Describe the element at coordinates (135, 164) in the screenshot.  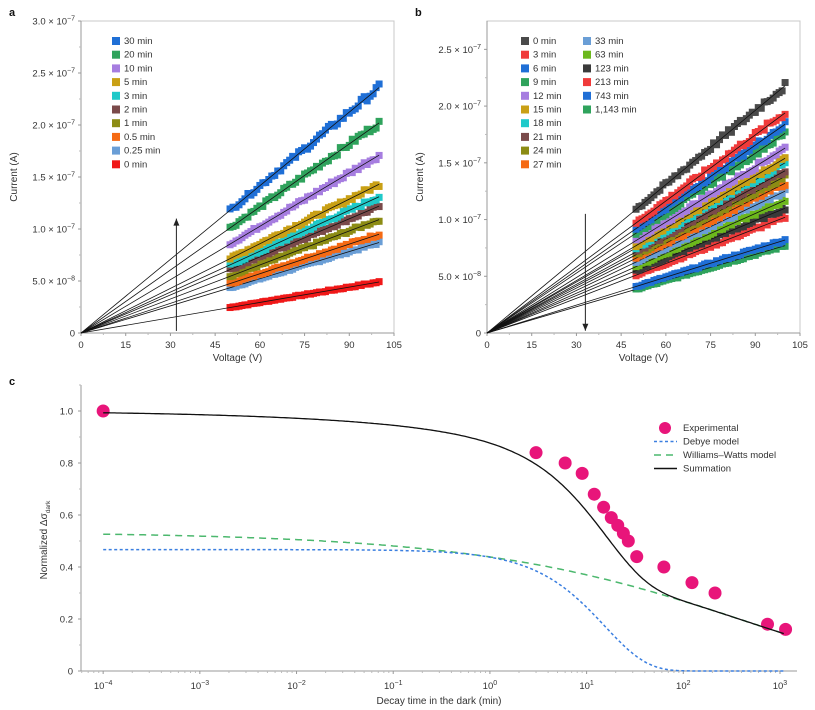
I see `legend-label: 0 min` at that location.